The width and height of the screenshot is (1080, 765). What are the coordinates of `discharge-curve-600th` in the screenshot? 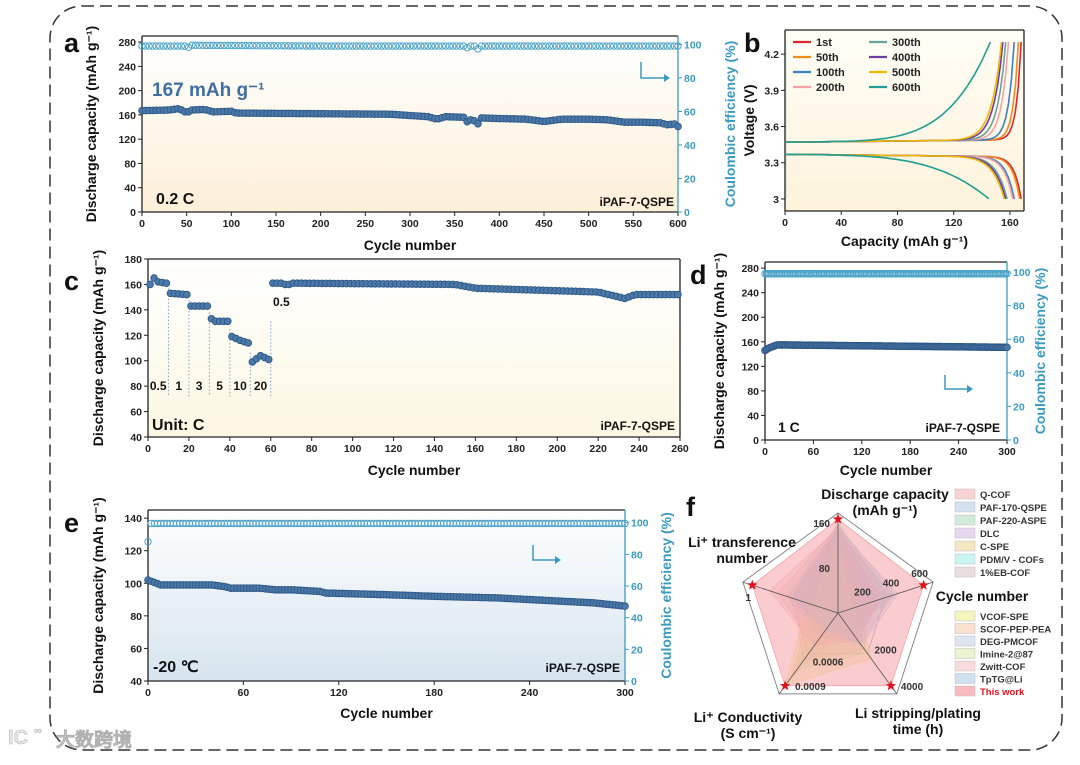 It's located at (887, 176).